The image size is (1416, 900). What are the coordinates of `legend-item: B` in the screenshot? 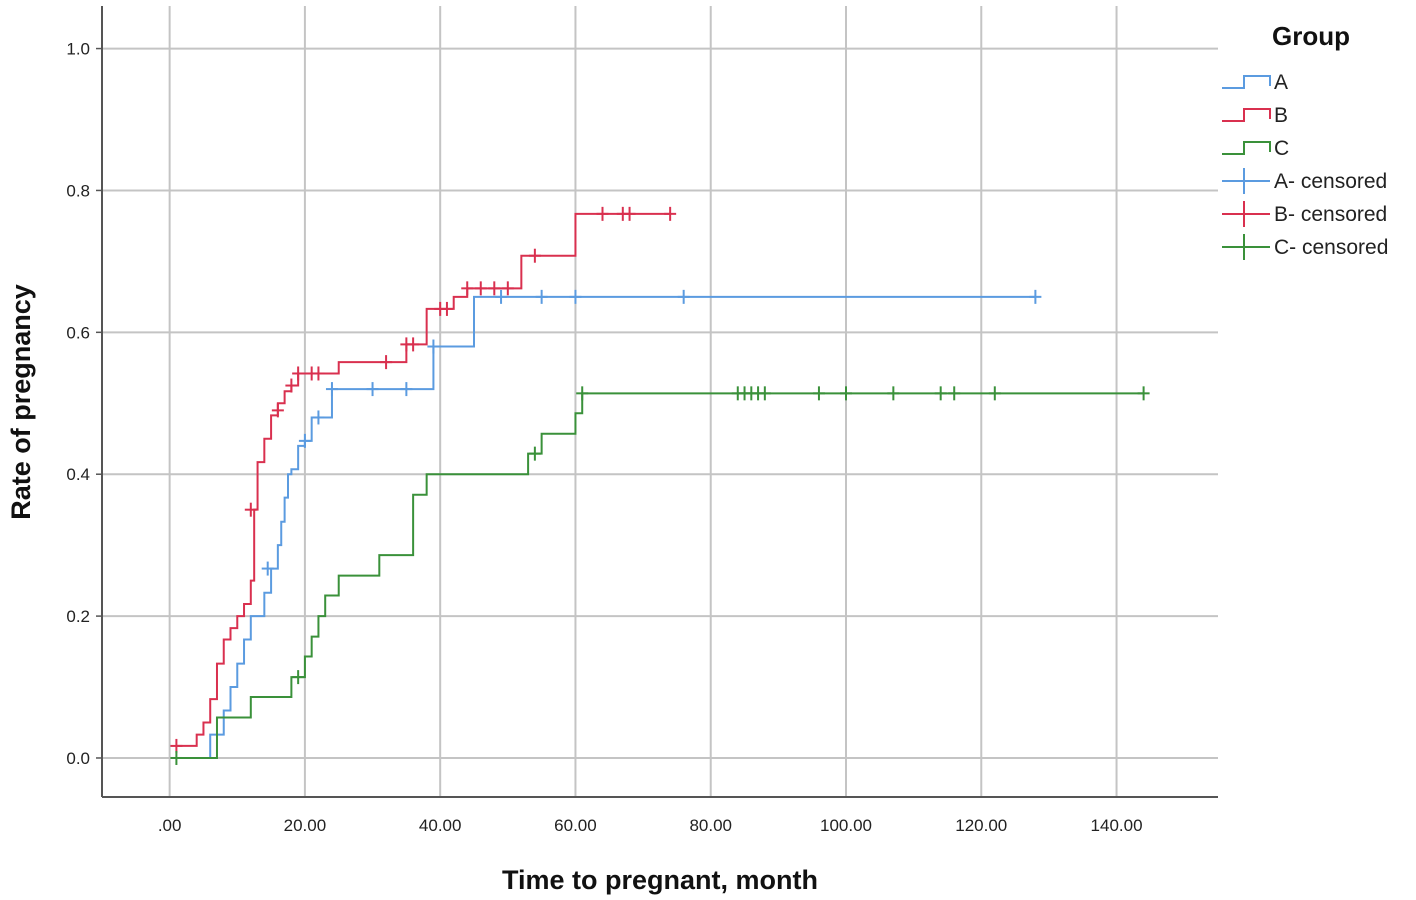 It's located at (1255, 115).